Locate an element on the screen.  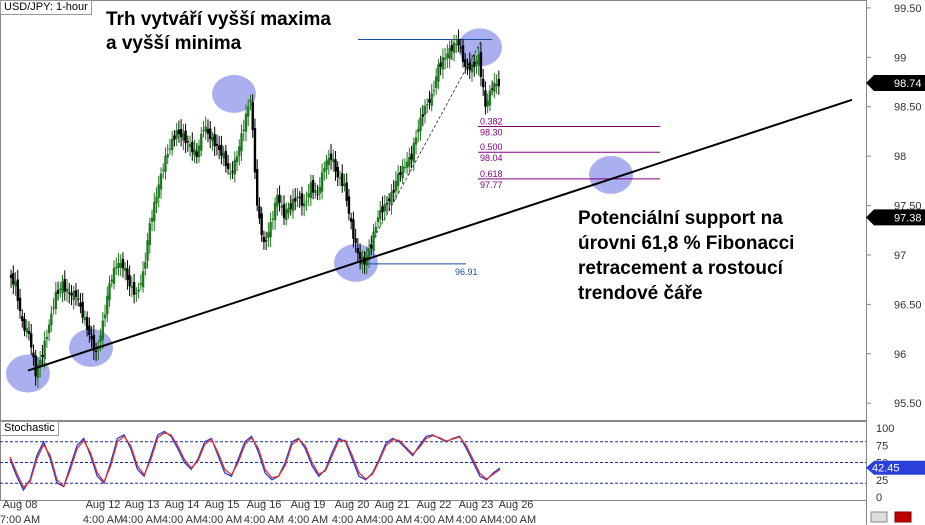
stochastic-indicator-label: Stochastic is located at coordinates (29, 428).